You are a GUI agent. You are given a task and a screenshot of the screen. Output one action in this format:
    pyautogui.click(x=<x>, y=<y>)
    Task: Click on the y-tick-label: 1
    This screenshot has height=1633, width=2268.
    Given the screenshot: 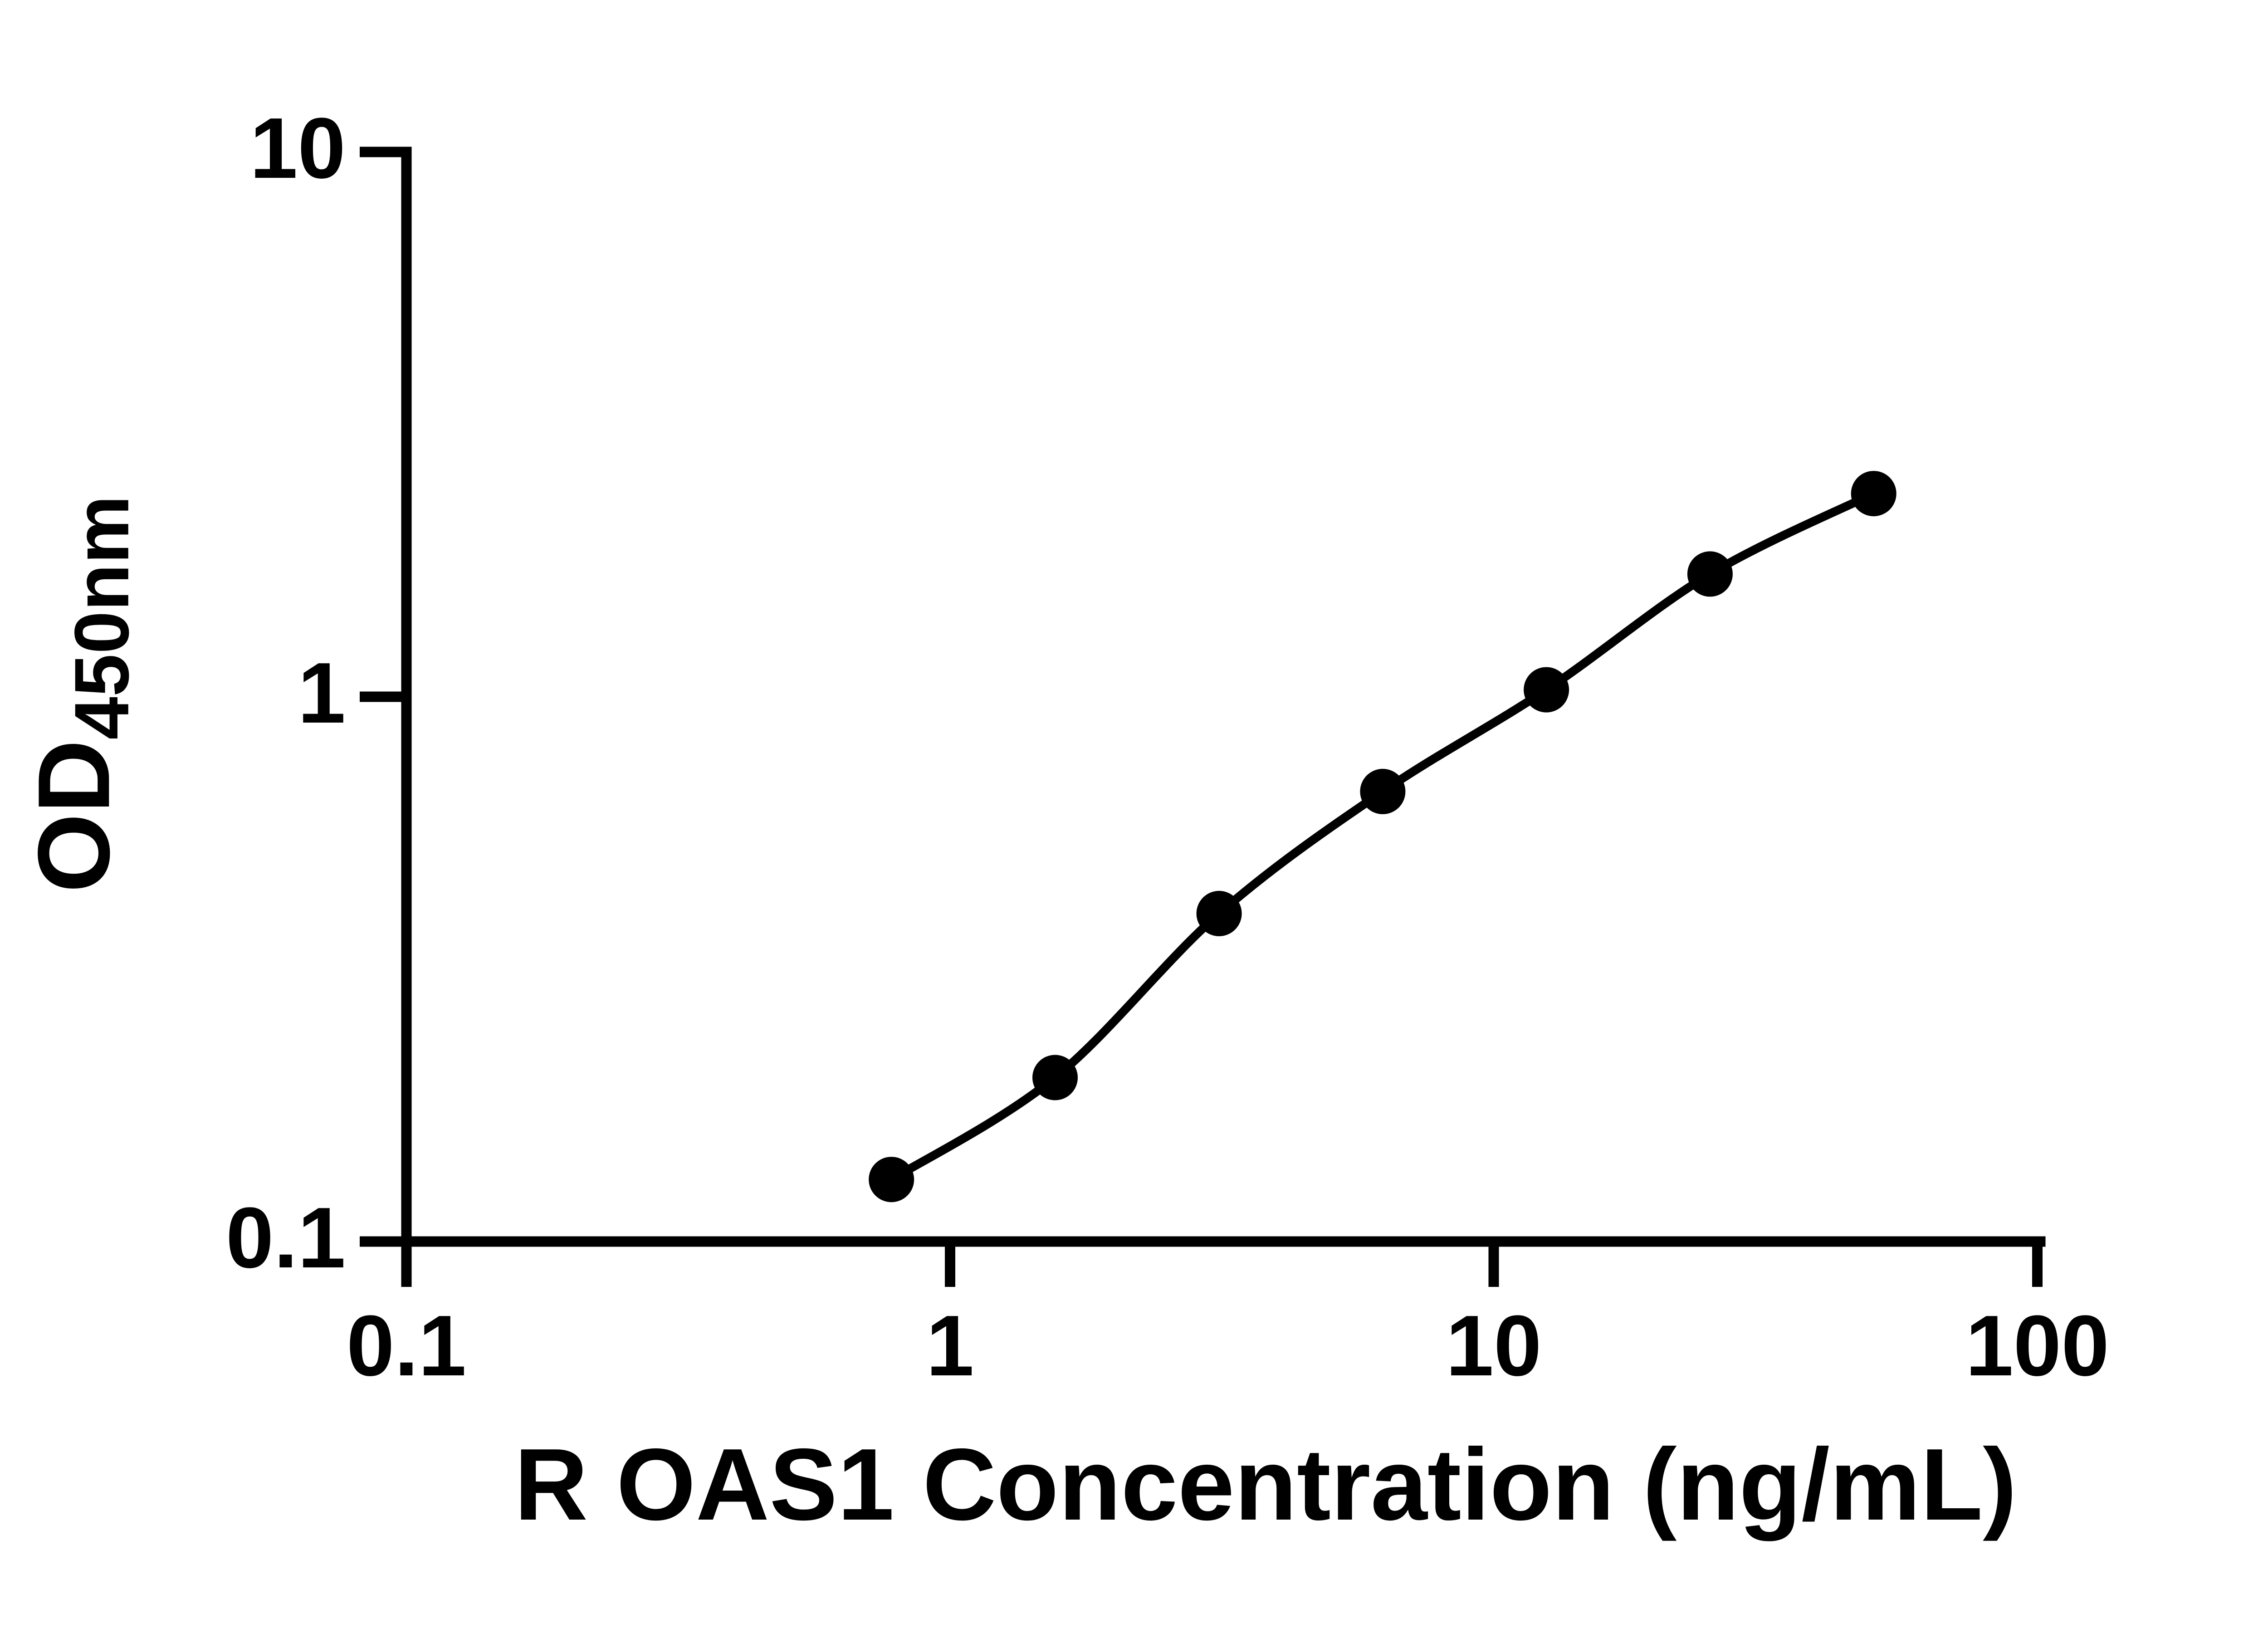 What is the action you would take?
    pyautogui.click(x=322, y=693)
    